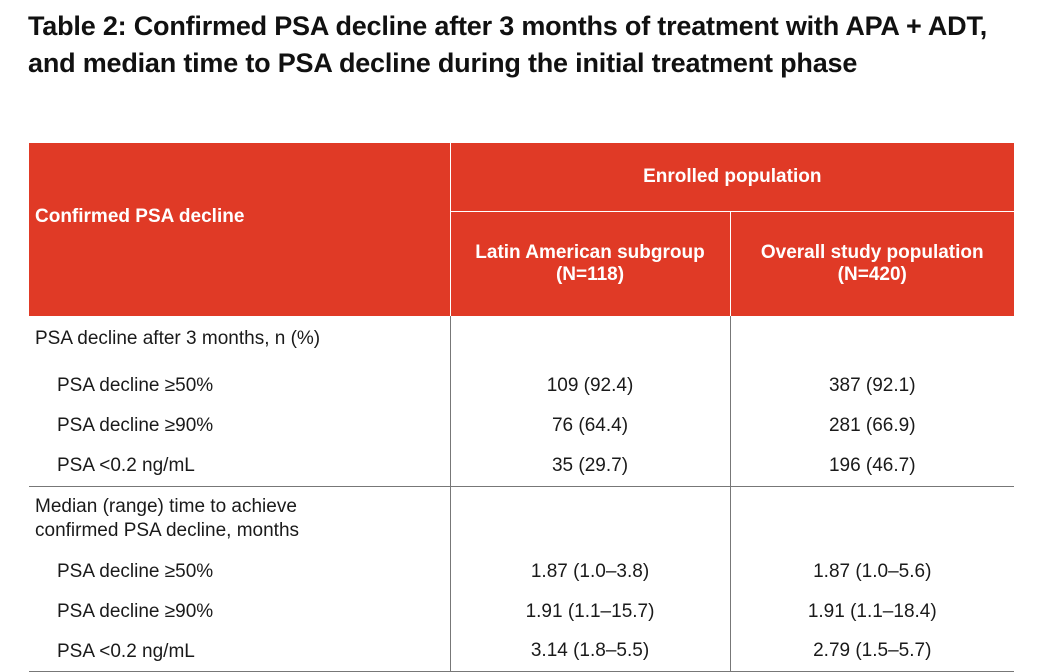 This screenshot has width=1050, height=672. I want to click on overall-value: 281 (66.9), so click(872, 426).